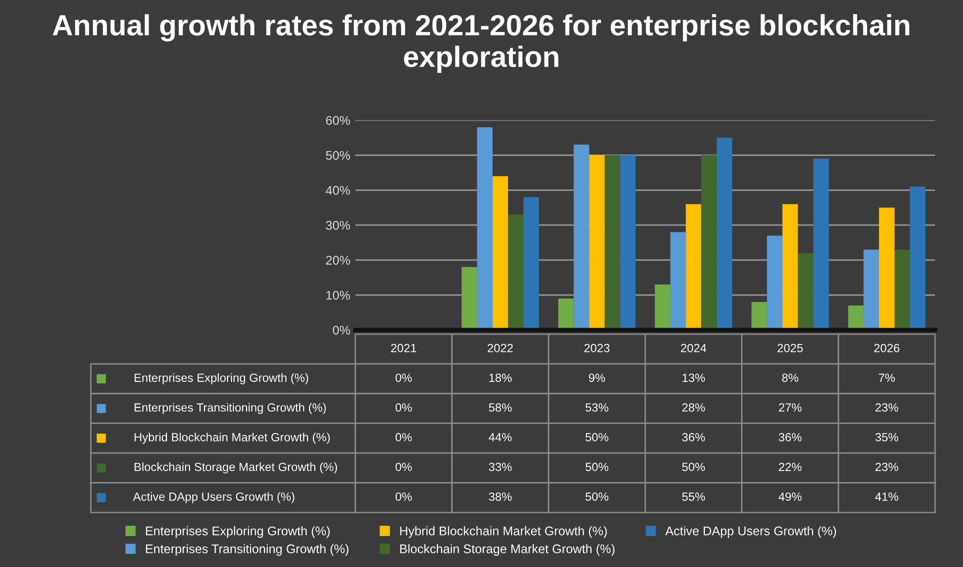 Image resolution: width=963 pixels, height=567 pixels. What do you see at coordinates (338, 295) in the screenshot?
I see `y-tick-label: 10%` at bounding box center [338, 295].